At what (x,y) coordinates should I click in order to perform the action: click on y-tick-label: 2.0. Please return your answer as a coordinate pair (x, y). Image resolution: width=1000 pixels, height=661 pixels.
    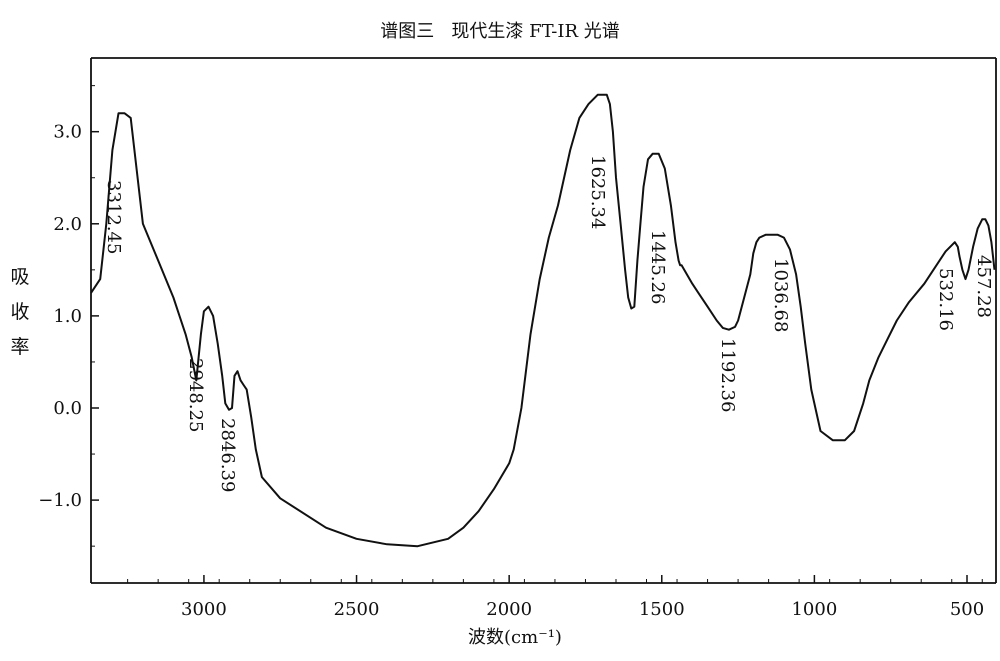
    Looking at the image, I should click on (67, 224).